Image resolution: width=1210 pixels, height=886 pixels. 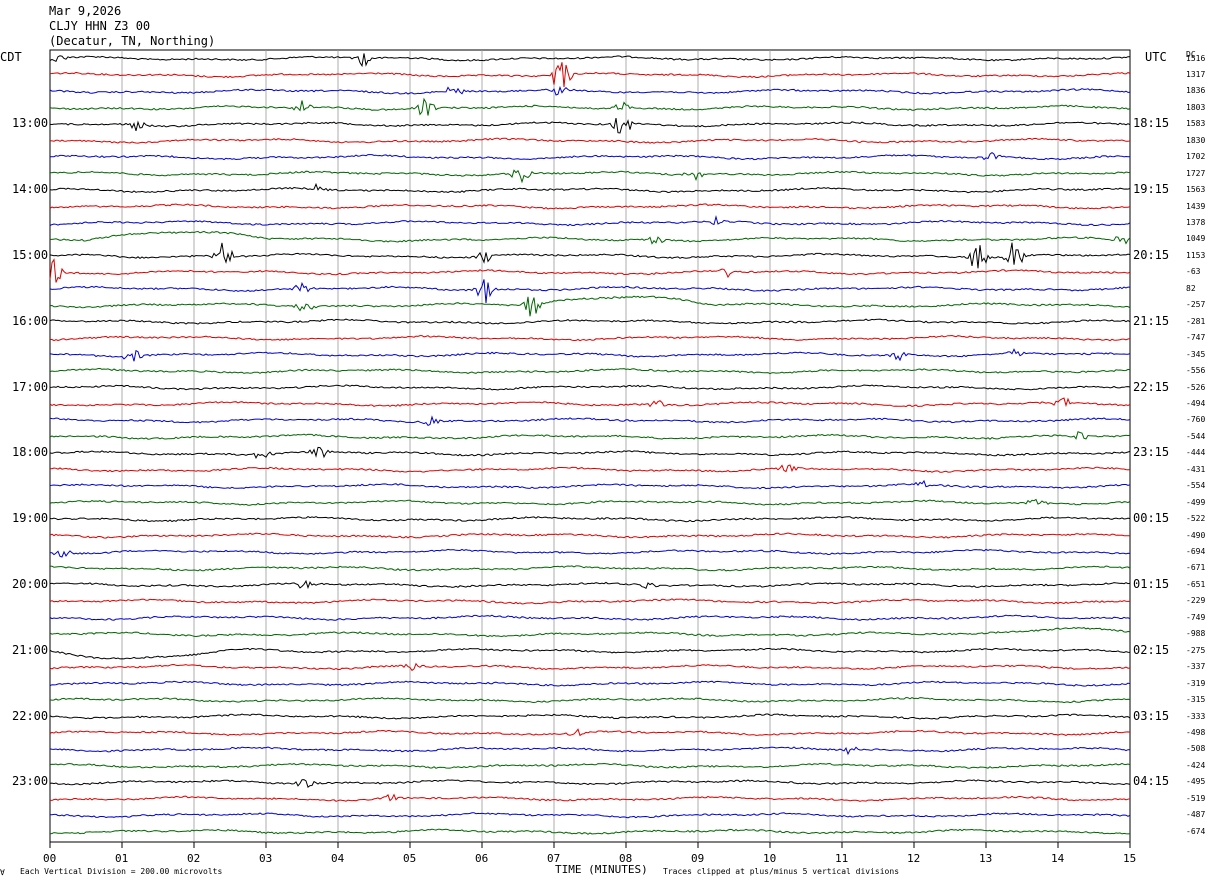 I want to click on dc-offset-label: -498, so click(x=1196, y=732).